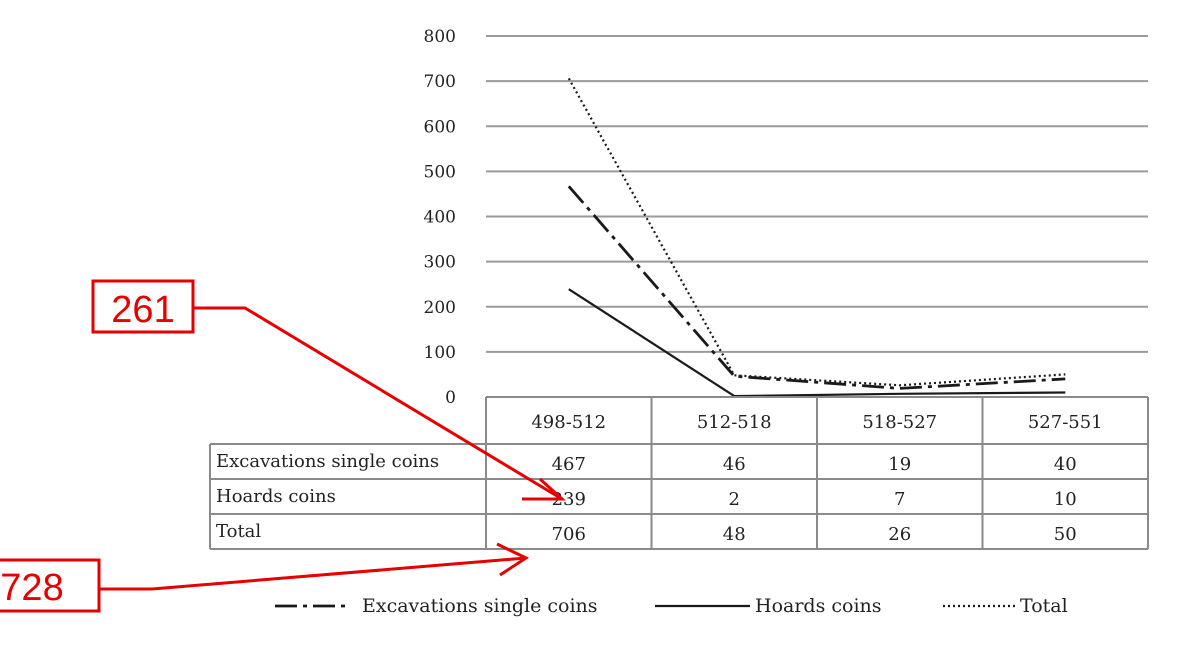 The height and width of the screenshot is (654, 1180). I want to click on table-header-527-551: 527-551, so click(1065, 422).